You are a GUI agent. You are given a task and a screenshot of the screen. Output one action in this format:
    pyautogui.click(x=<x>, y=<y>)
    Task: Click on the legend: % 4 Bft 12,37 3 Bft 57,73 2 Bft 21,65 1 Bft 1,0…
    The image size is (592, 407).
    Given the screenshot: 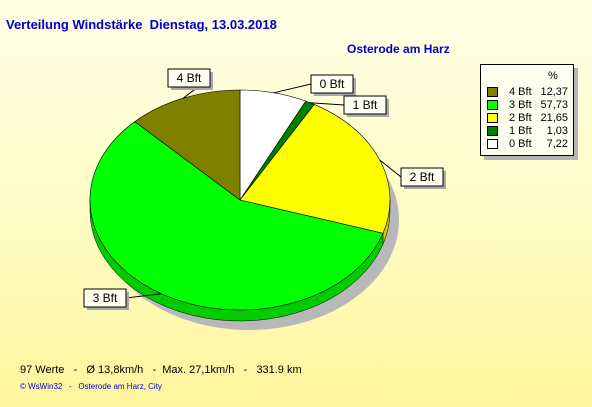 What is the action you would take?
    pyautogui.click(x=527, y=110)
    